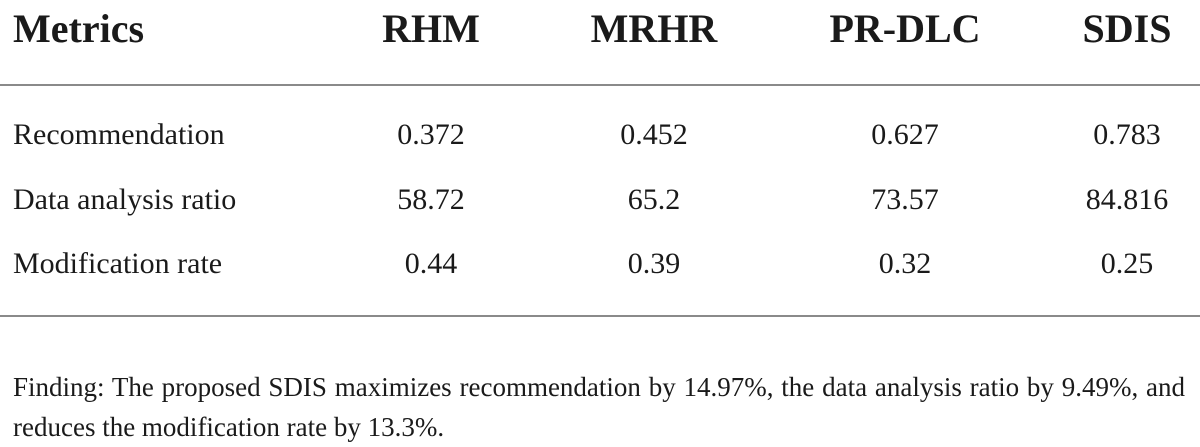 The height and width of the screenshot is (447, 1200). Describe the element at coordinates (905, 134) in the screenshot. I see `table-cell: 0.627` at that location.